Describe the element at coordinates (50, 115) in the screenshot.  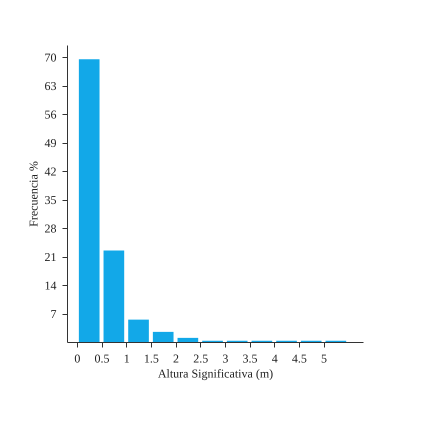
I see `y-tick-label: 56` at that location.